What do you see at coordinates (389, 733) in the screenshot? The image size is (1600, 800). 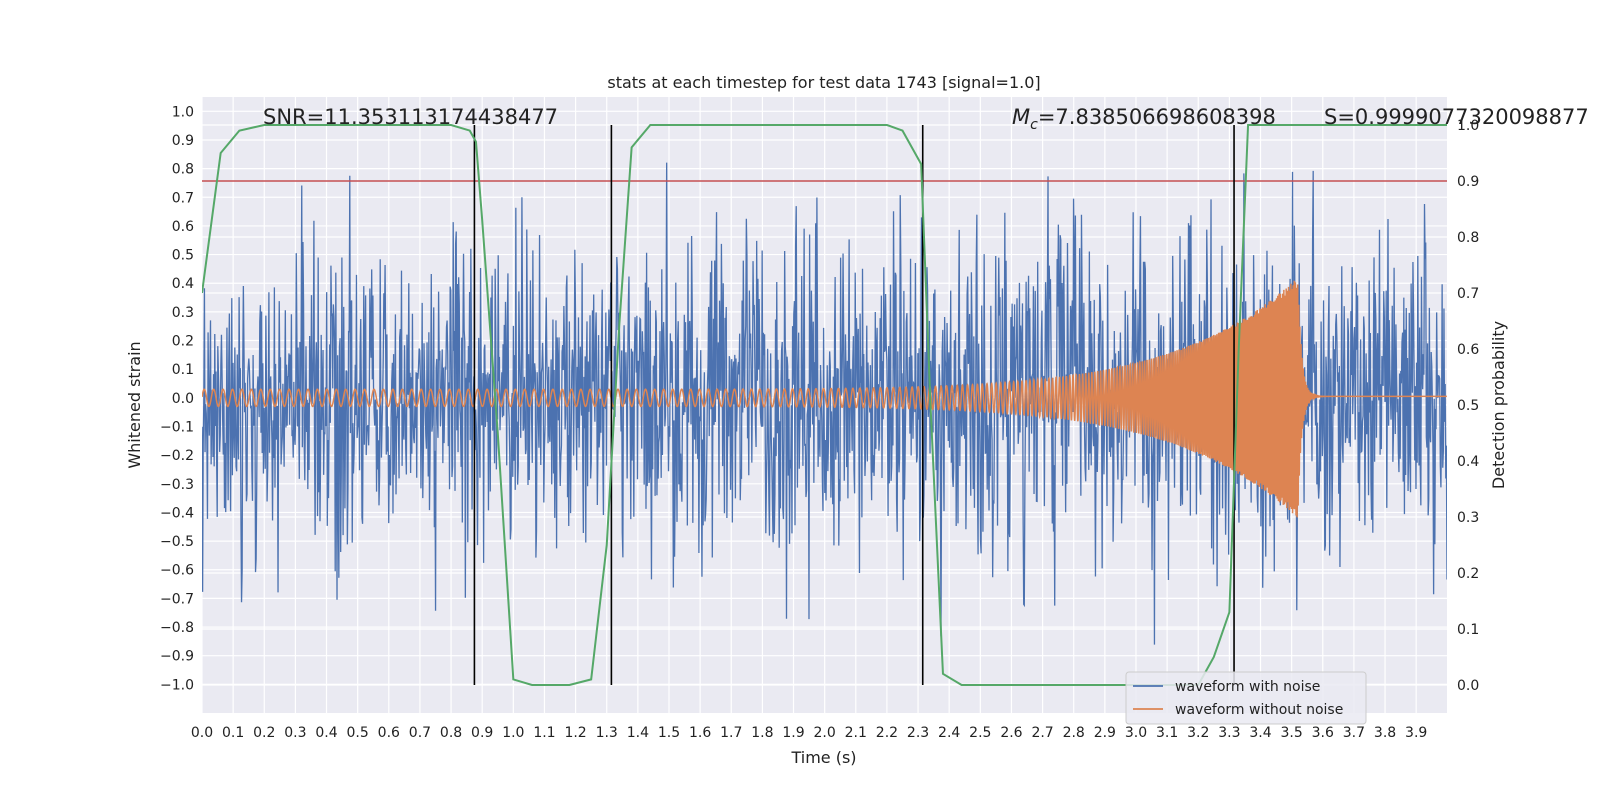 I see `x-tick-label: 0.6` at bounding box center [389, 733].